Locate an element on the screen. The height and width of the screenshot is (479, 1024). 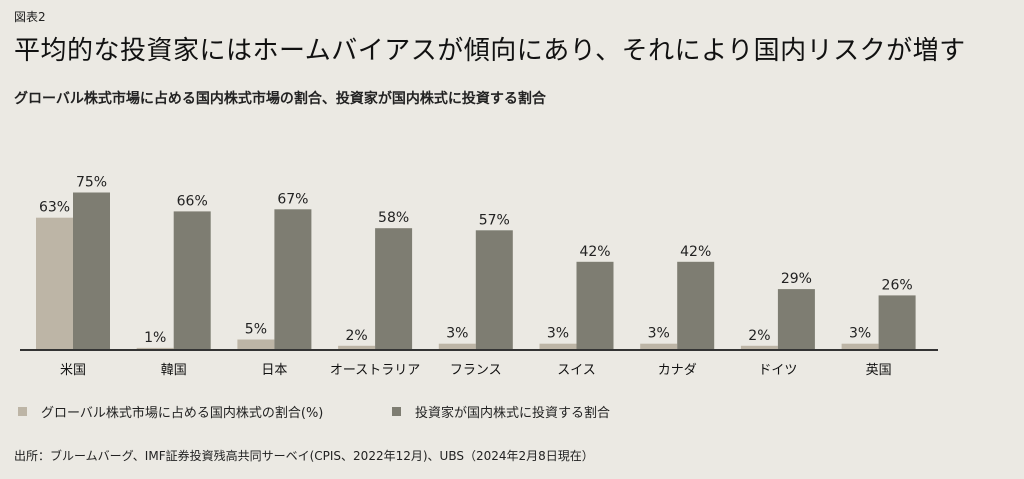
data-label-series-2-0: 75% is located at coordinates (91, 183).